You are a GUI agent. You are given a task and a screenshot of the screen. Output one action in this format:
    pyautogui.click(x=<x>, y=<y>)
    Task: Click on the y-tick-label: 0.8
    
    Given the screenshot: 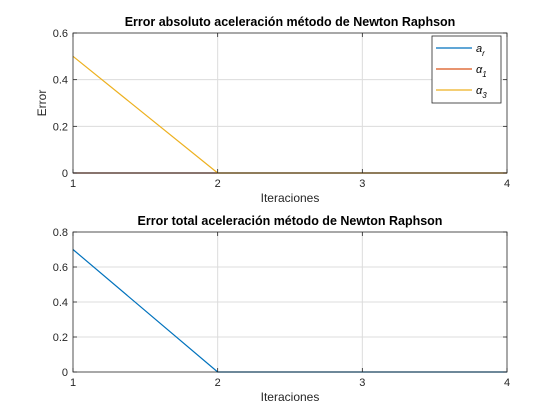 What is the action you would take?
    pyautogui.click(x=60, y=233)
    